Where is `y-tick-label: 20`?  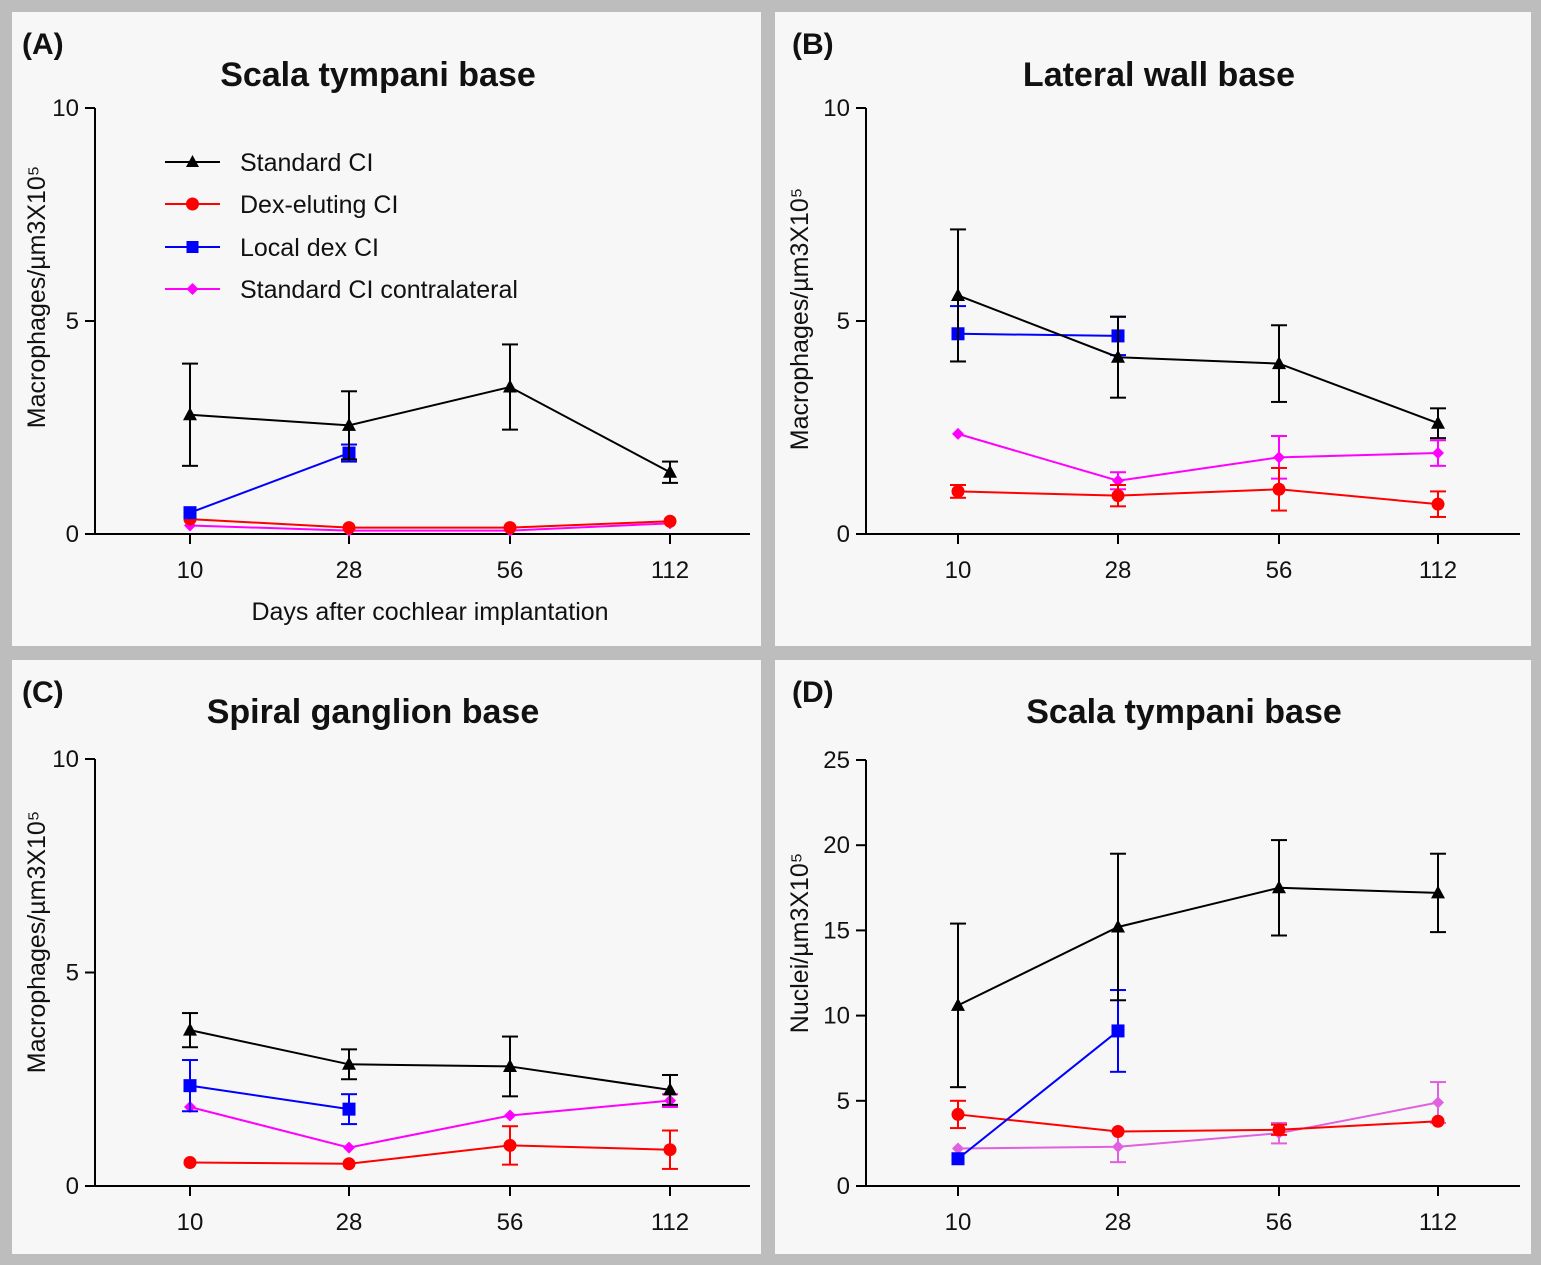 y-tick-label: 20 is located at coordinates (836, 845).